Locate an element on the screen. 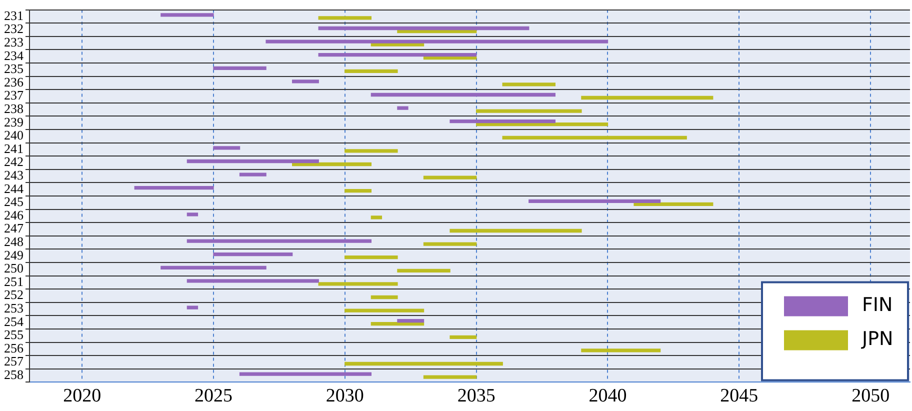 Image resolution: width=912 pixels, height=411 pixels. y-tick-label: 234 is located at coordinates (14, 55).